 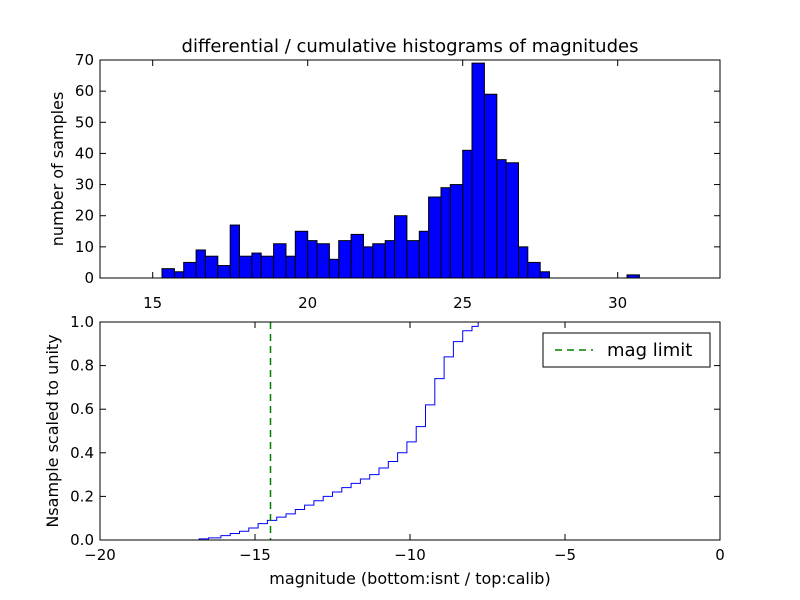 I want to click on bottom-y-tick-label: 0.4, so click(x=82, y=453).